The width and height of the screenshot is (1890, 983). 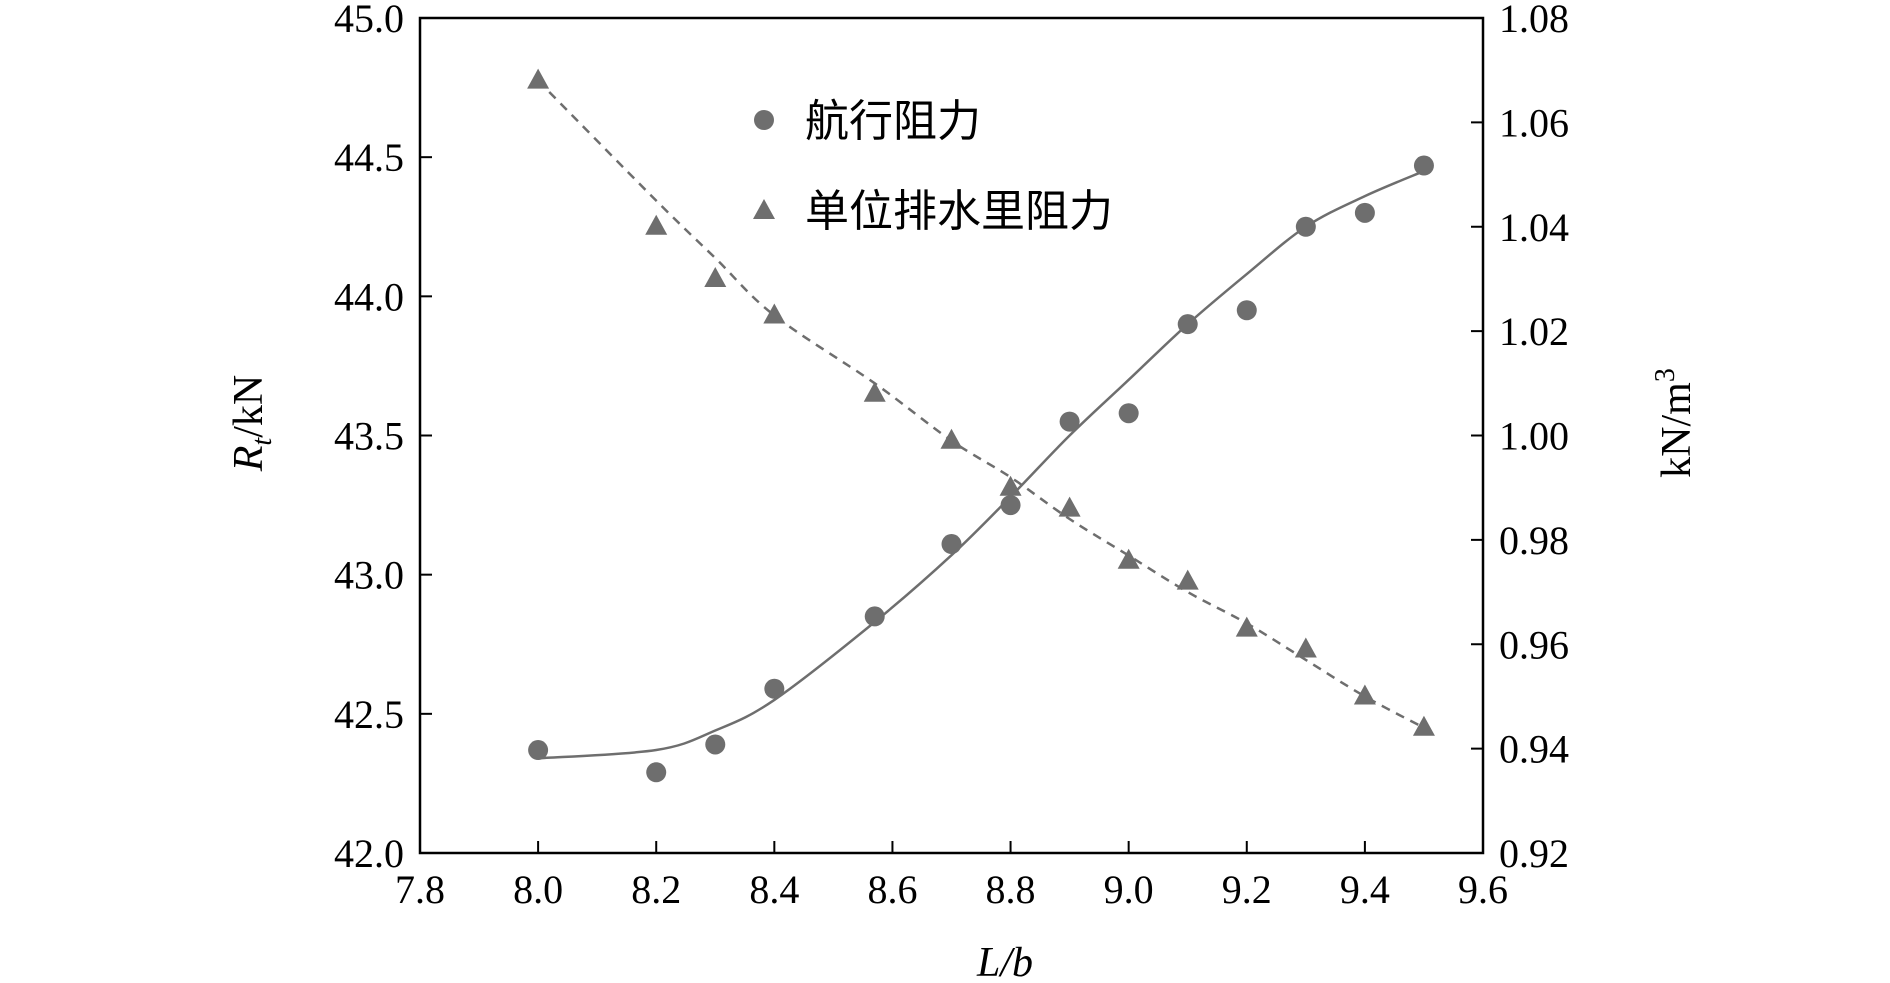 What do you see at coordinates (252, 423) in the screenshot?
I see `left-y-axis-title: Rt/kN` at bounding box center [252, 423].